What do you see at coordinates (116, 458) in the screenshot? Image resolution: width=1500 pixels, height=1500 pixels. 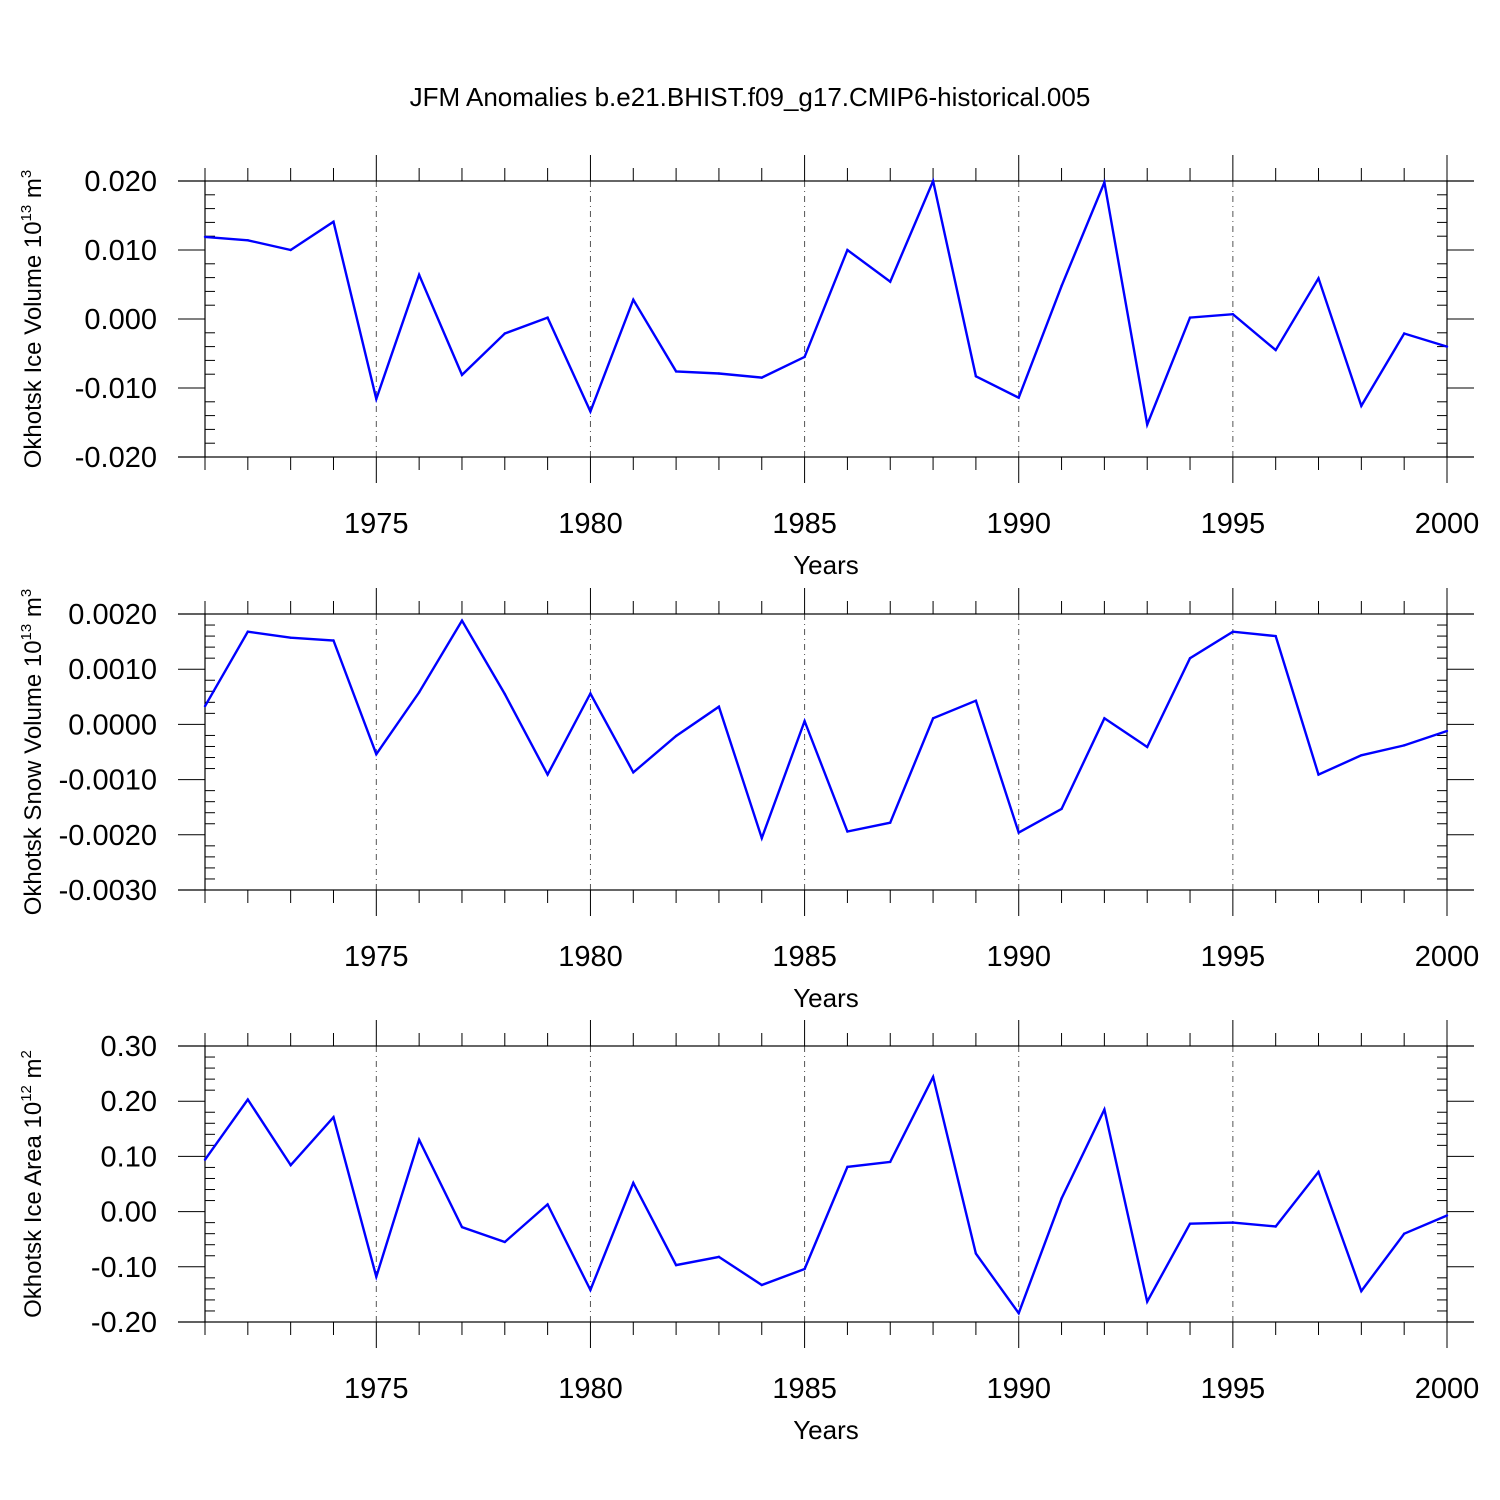 I see `y-tick-label: -0.020` at bounding box center [116, 458].